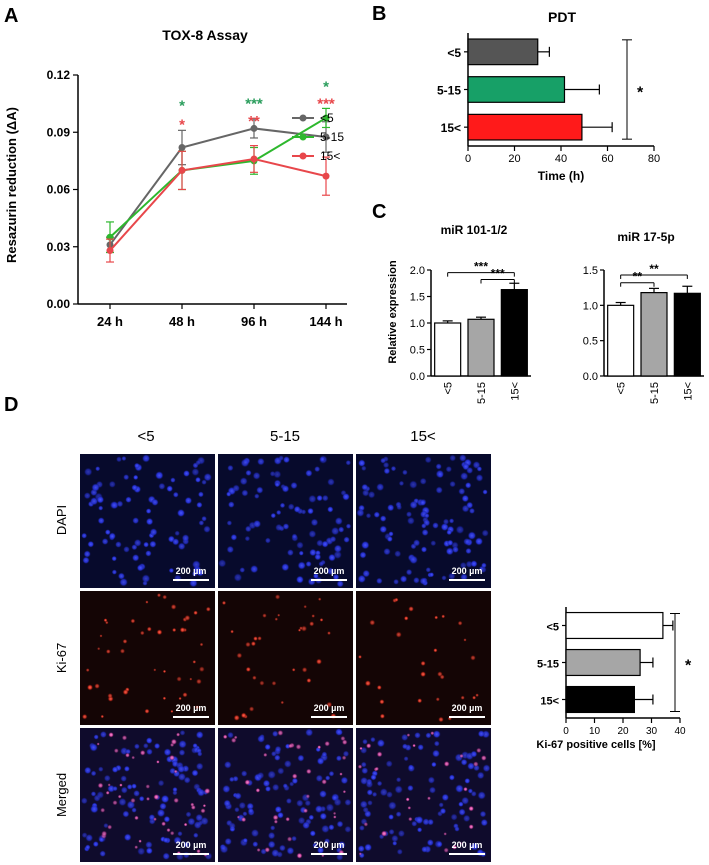  I want to click on x-axis-label: Ki-67 positive cells [%], so click(596, 745).